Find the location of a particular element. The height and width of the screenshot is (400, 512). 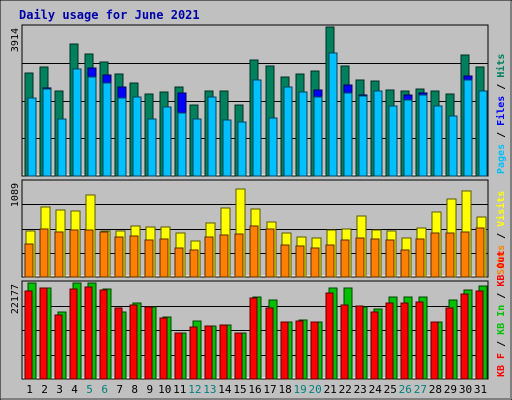

x-label-day-15: 15 is located at coordinates (239, 389).